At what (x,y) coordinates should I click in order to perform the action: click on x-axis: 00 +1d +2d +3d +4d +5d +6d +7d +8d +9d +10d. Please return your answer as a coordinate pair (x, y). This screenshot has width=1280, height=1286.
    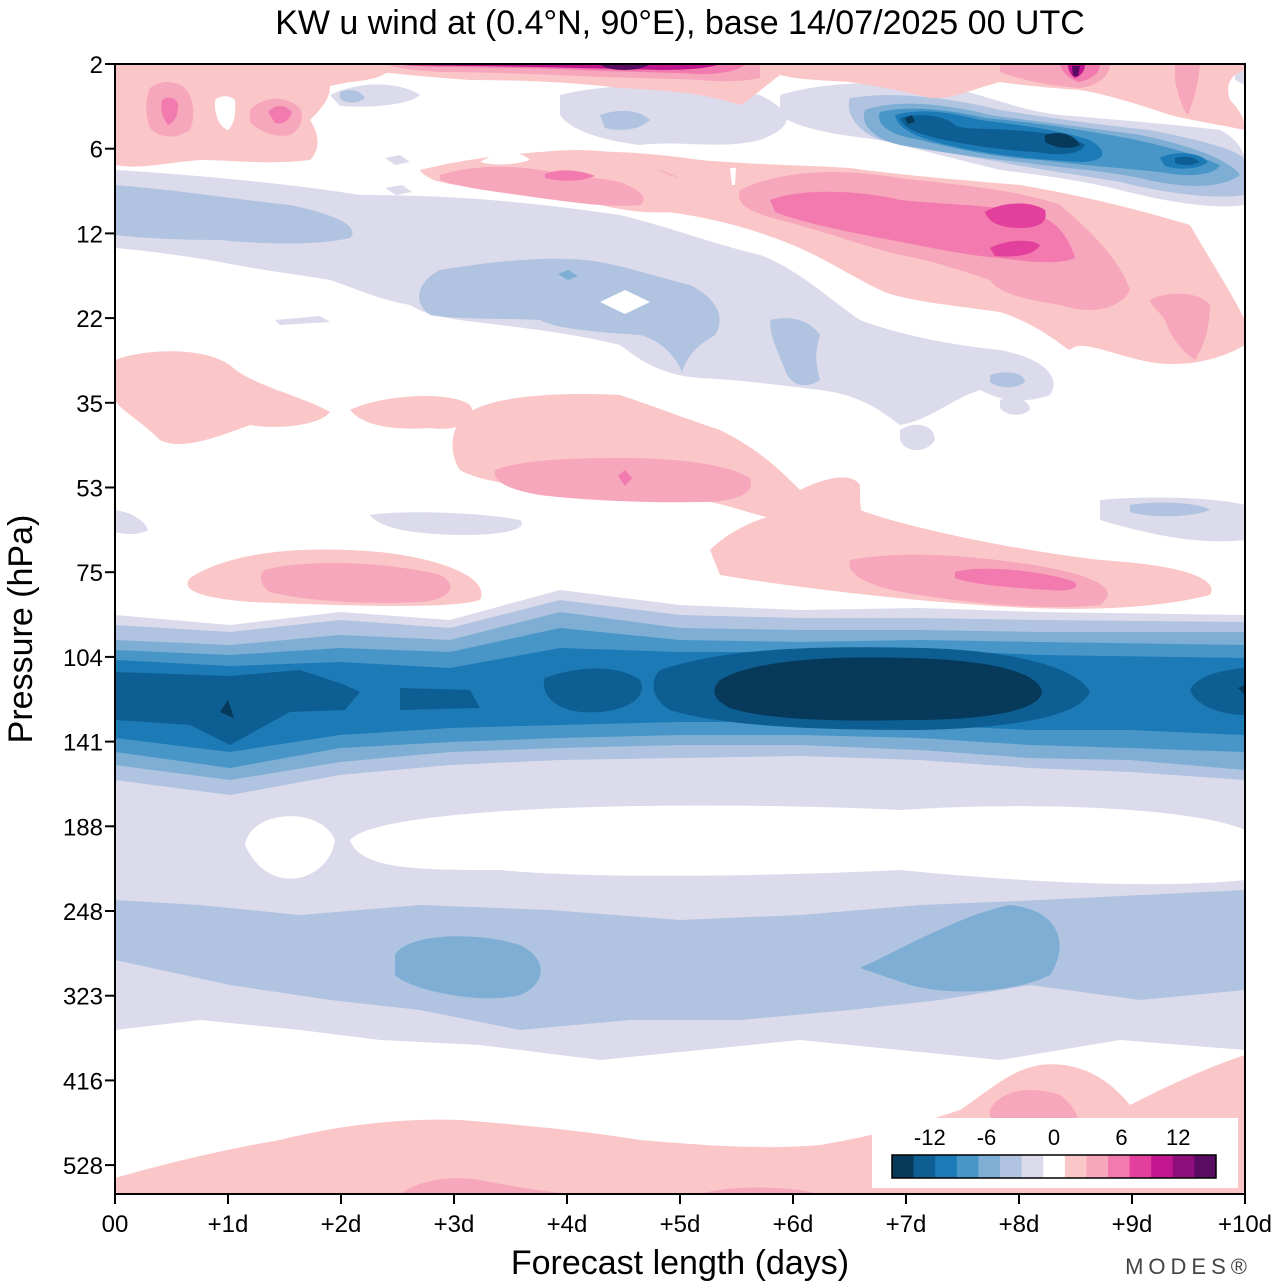
    Looking at the image, I should click on (687, 1216).